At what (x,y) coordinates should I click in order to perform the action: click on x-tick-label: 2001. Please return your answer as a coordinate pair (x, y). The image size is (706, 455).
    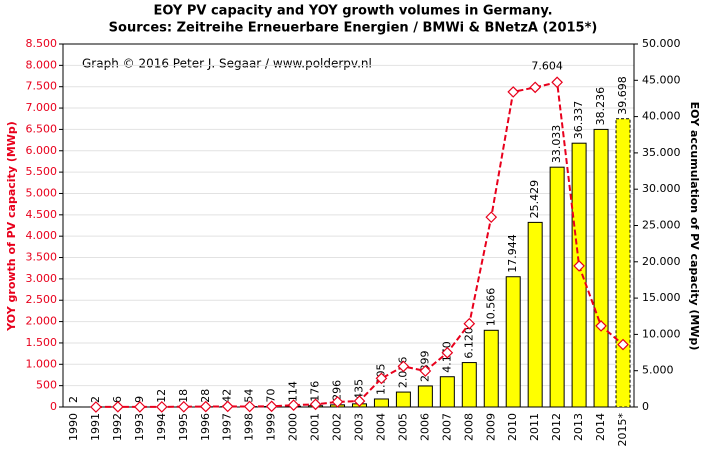
    Looking at the image, I should click on (315, 427).